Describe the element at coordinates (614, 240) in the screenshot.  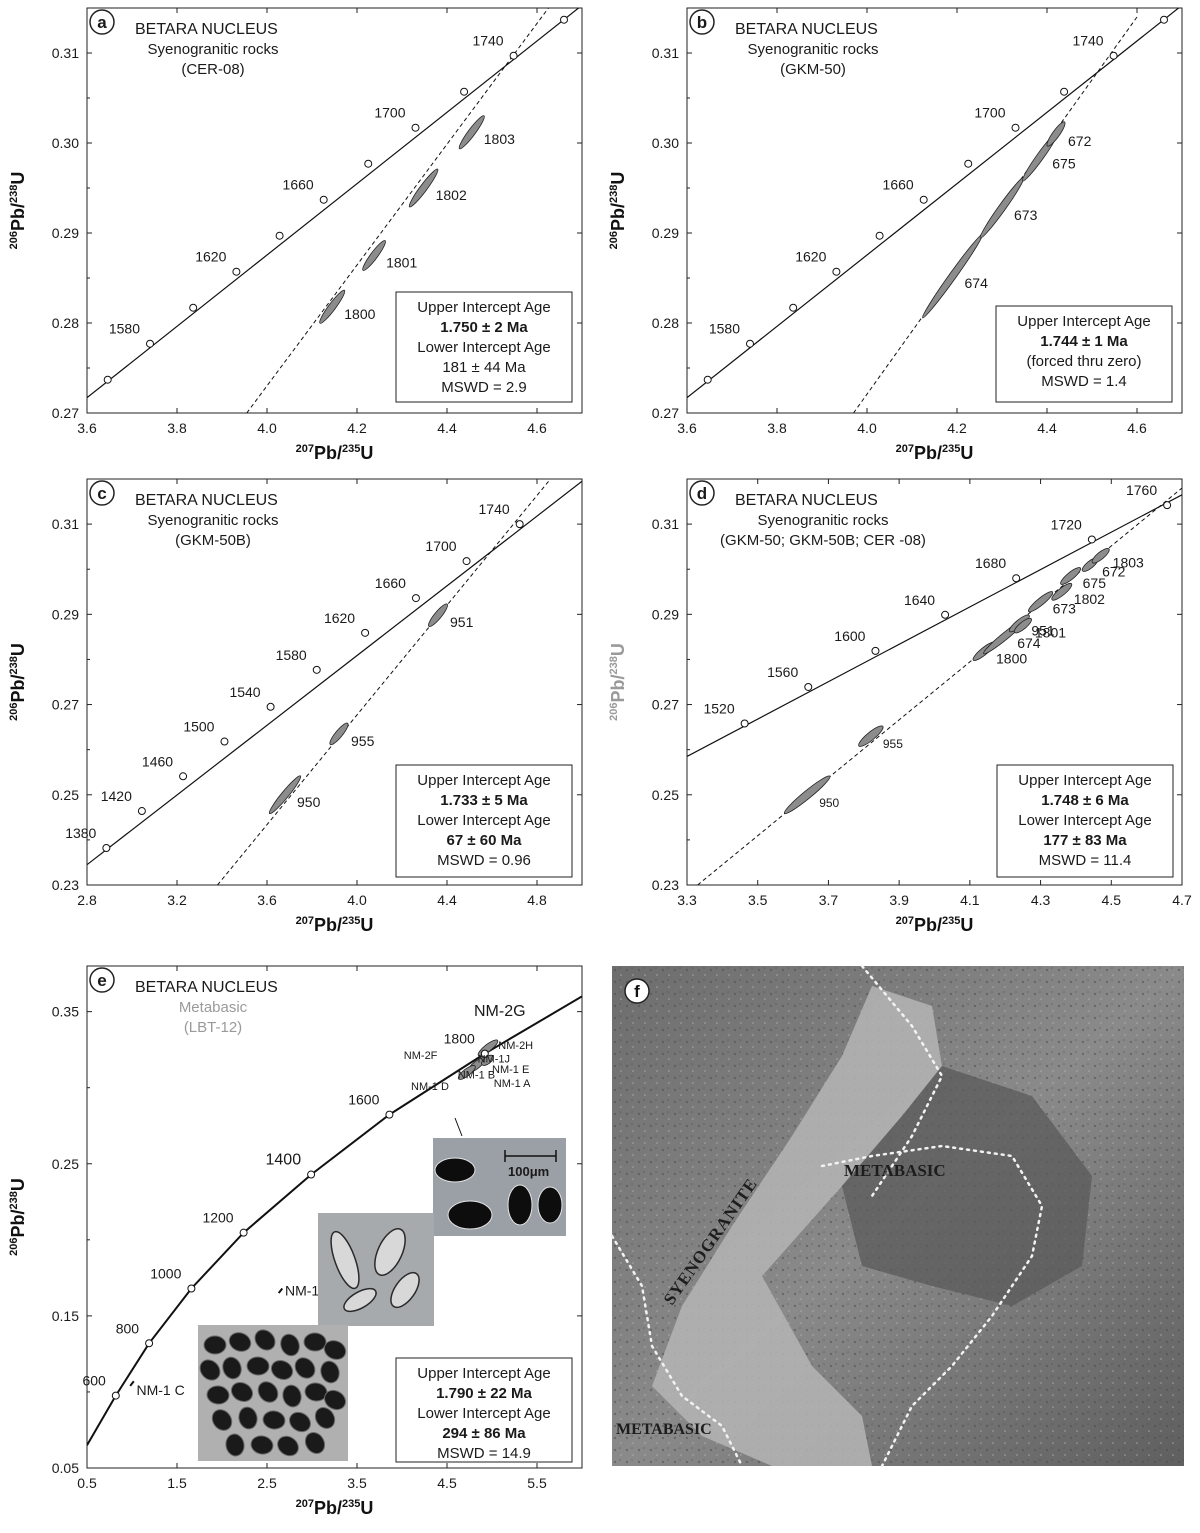
I see `y-axis-label-iso: 206` at that location.